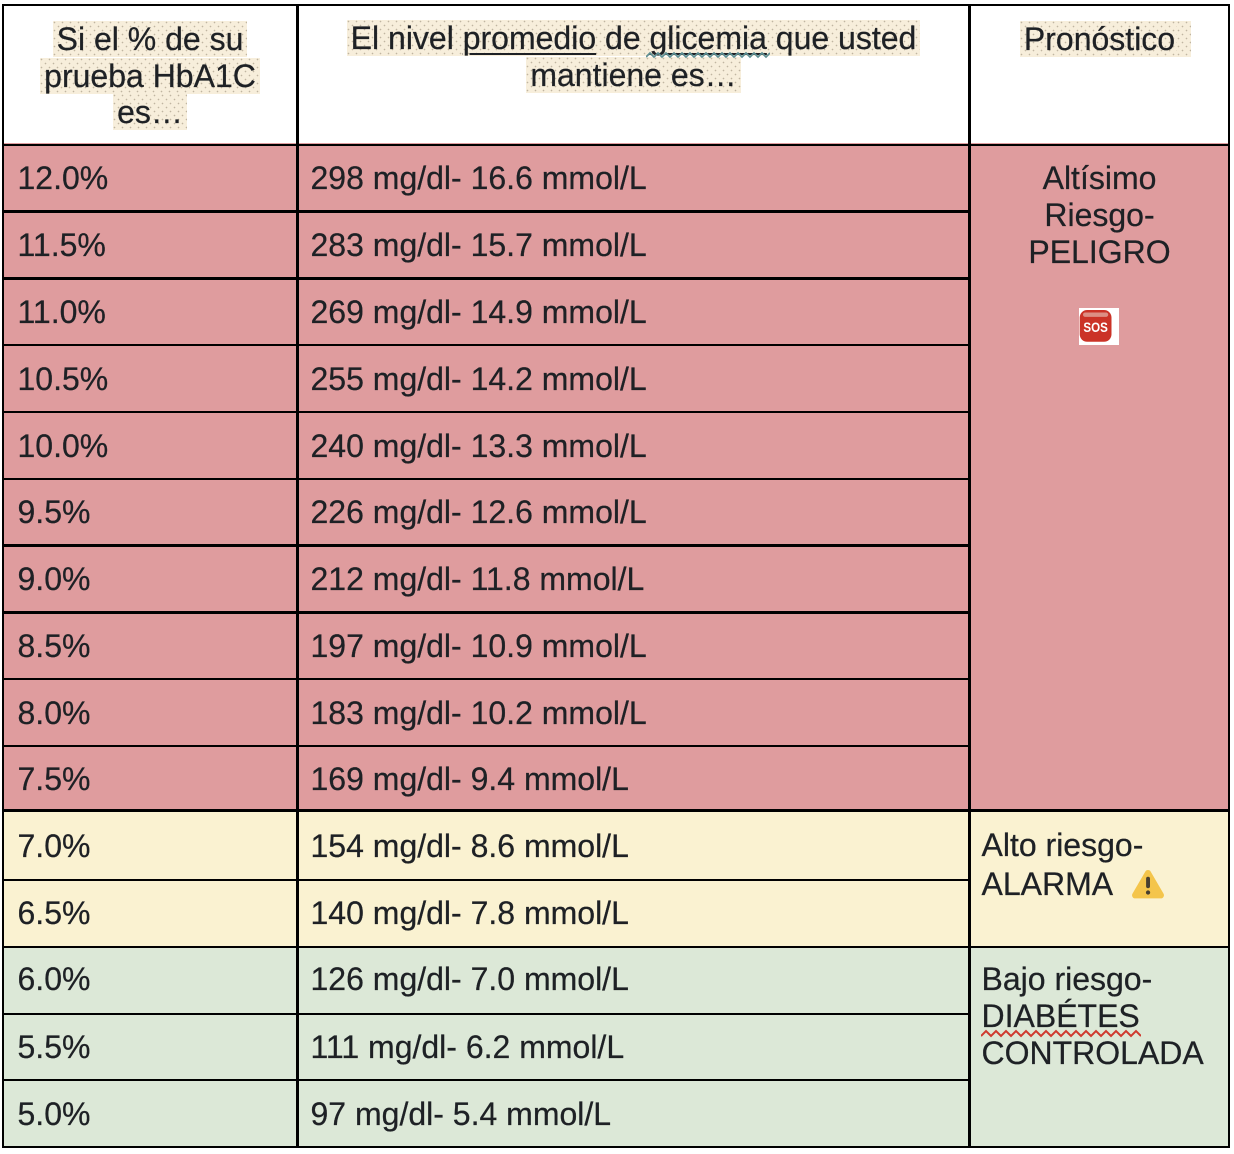 The image size is (1234, 1154). Describe the element at coordinates (1095, 326) in the screenshot. I see `svg-text: SOS` at that location.